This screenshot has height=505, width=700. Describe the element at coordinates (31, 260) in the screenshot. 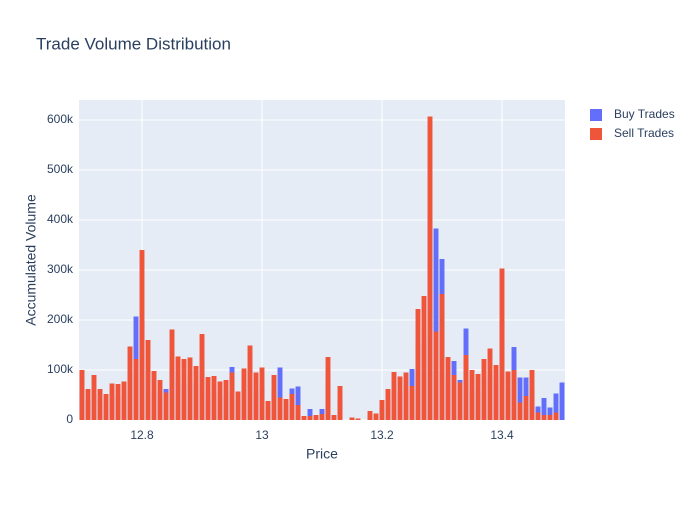

I see `y-axis-title: Accumulated Volume` at that location.